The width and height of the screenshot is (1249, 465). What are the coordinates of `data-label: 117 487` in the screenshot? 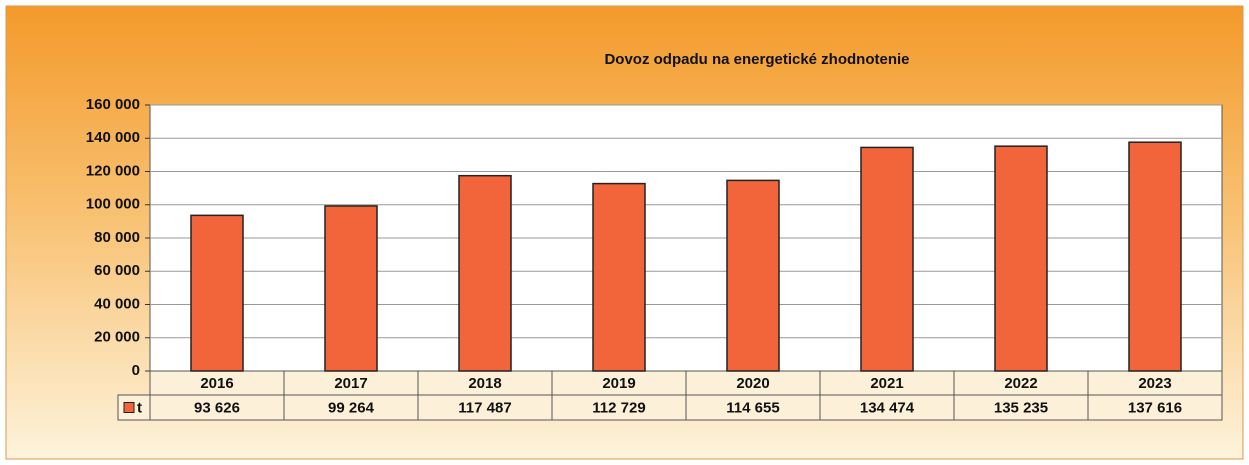 It's located at (484, 407).